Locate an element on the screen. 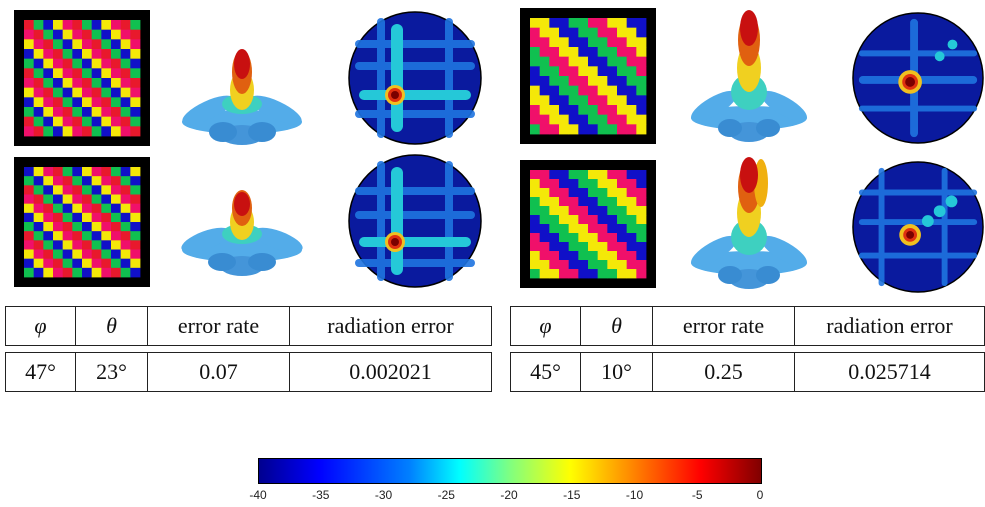  colorbar-tick-label: -35 is located at coordinates (321, 495).